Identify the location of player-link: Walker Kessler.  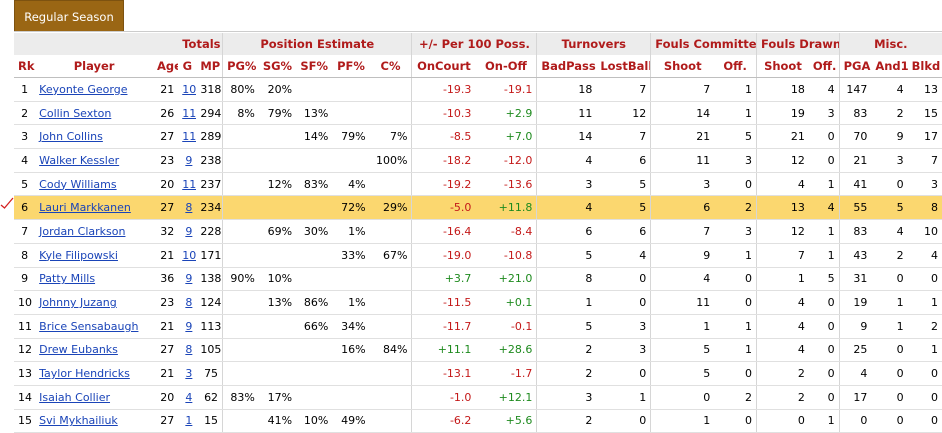
(79, 160).